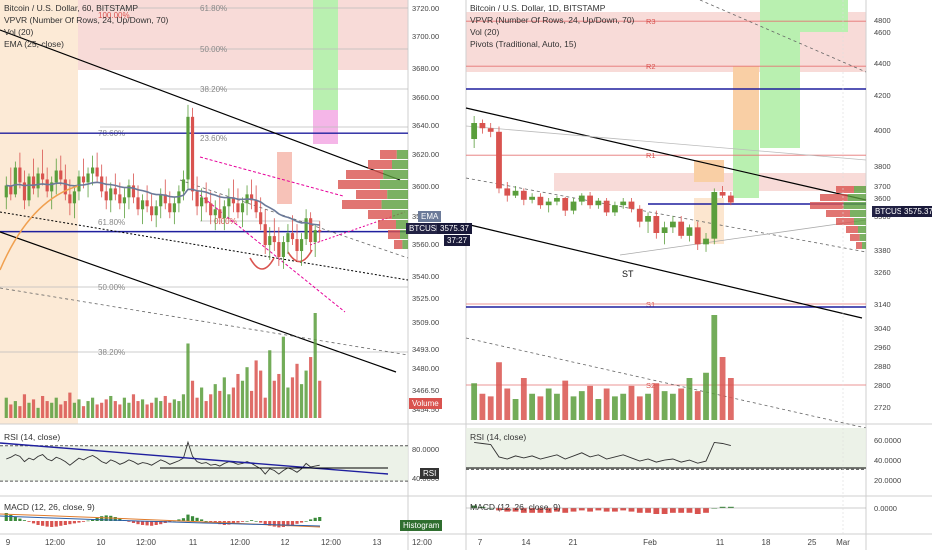 The image size is (932, 552). I want to click on left-rsi-legend: RSI (14, close), so click(32, 437).